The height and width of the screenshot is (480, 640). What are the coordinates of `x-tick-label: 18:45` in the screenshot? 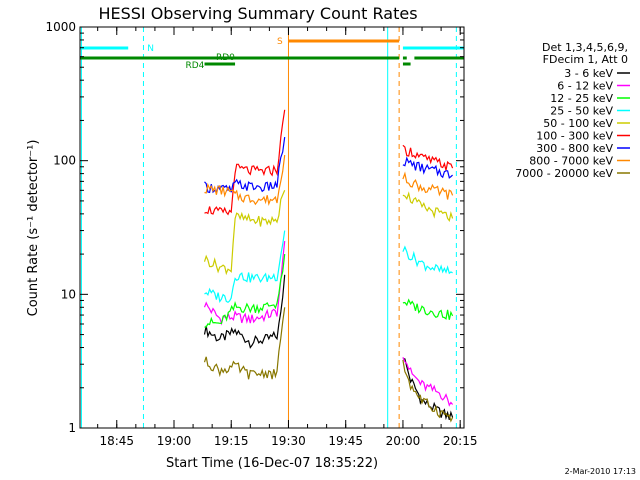 It's located at (116, 441).